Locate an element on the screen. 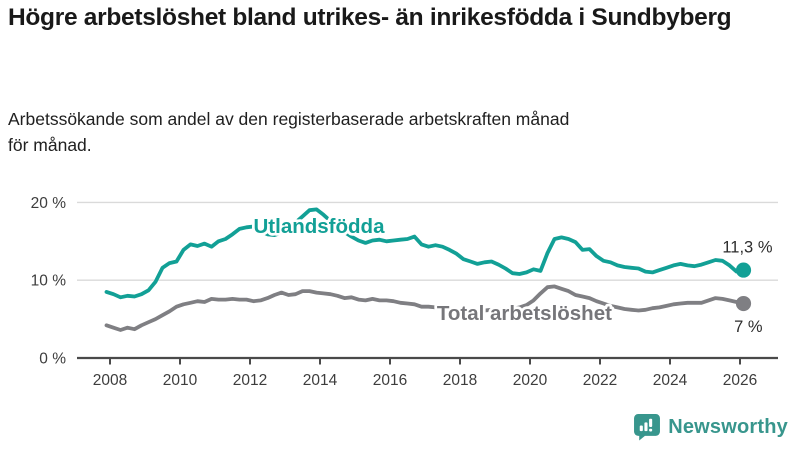 The height and width of the screenshot is (450, 800). x-tick-label: 2016 is located at coordinates (390, 380).